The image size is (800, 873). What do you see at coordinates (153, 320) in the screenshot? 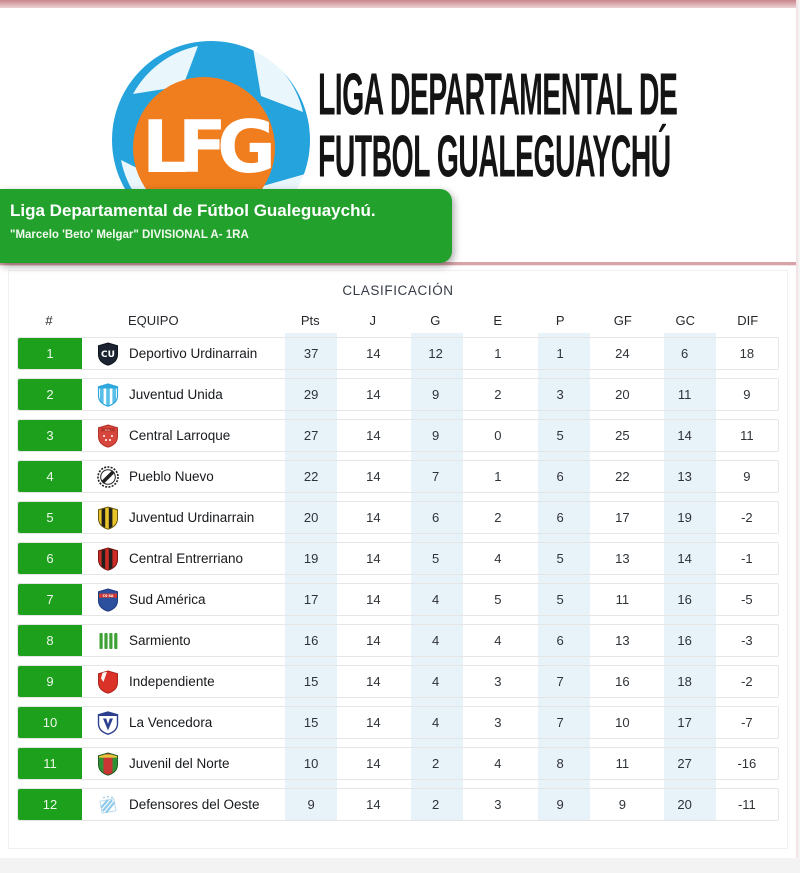
I see `column-header-equipo: EQUIPO` at bounding box center [153, 320].